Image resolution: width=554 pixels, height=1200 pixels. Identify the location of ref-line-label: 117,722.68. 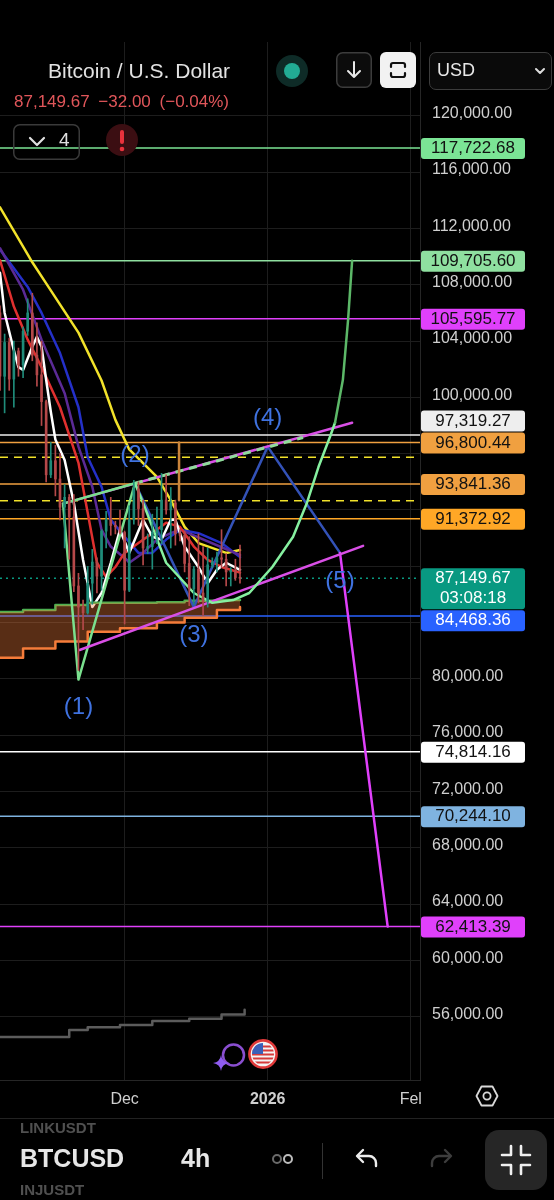
(473, 148).